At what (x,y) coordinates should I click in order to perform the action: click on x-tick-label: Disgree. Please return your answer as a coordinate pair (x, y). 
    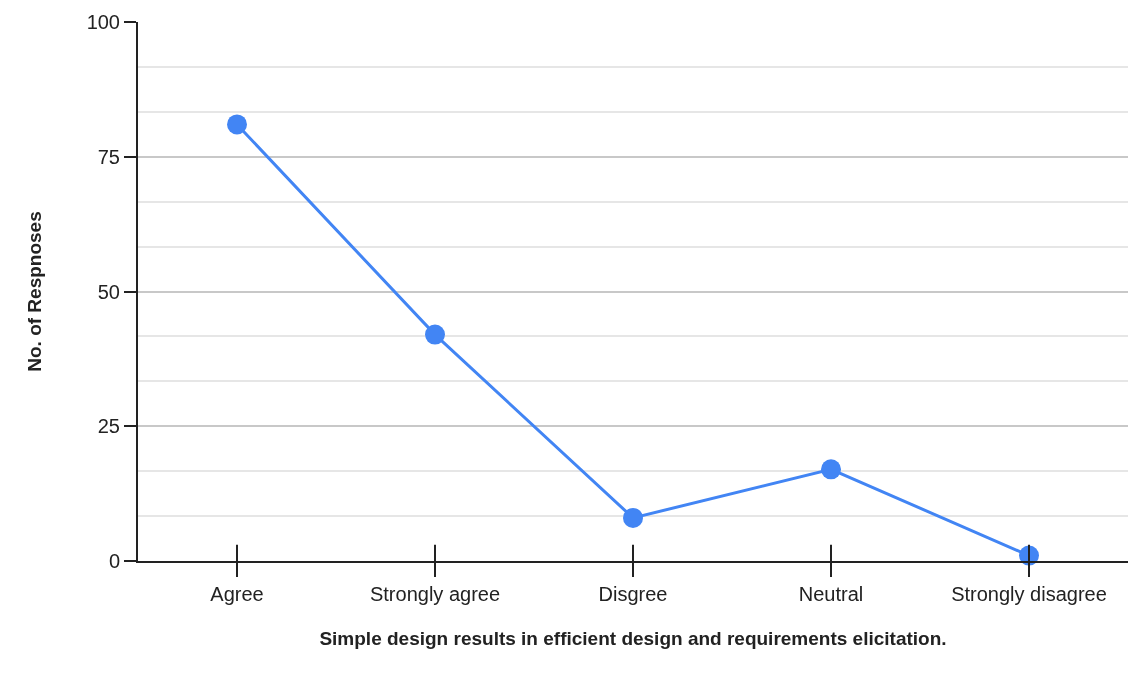
    Looking at the image, I should click on (633, 594).